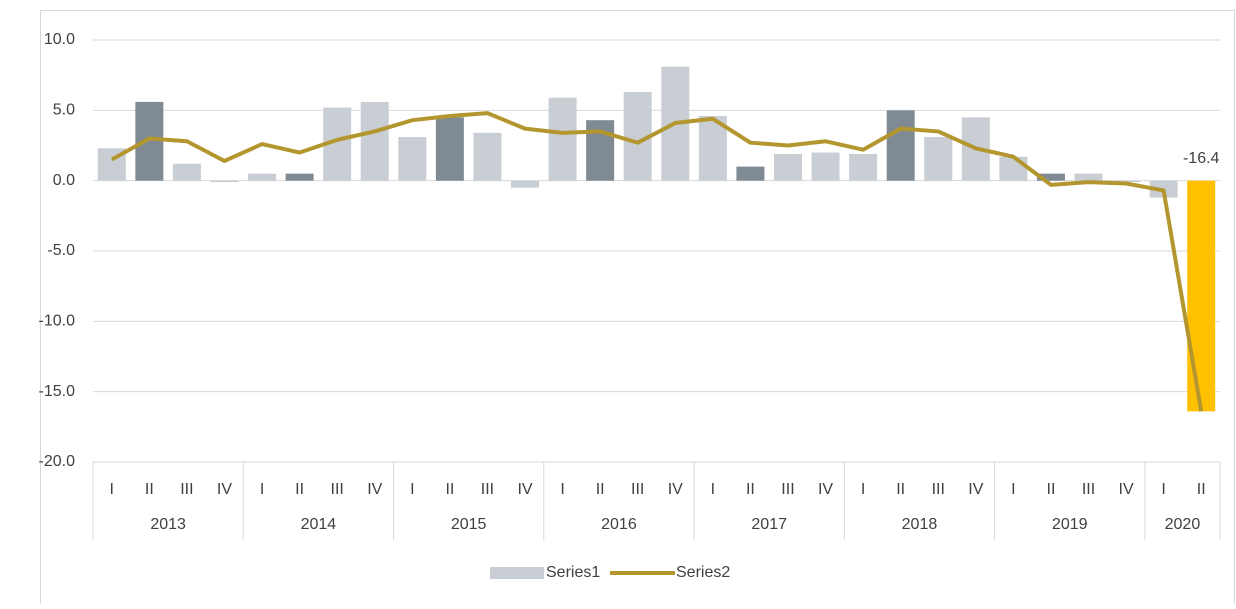  I want to click on y-tick-label: 10.0, so click(59, 39).